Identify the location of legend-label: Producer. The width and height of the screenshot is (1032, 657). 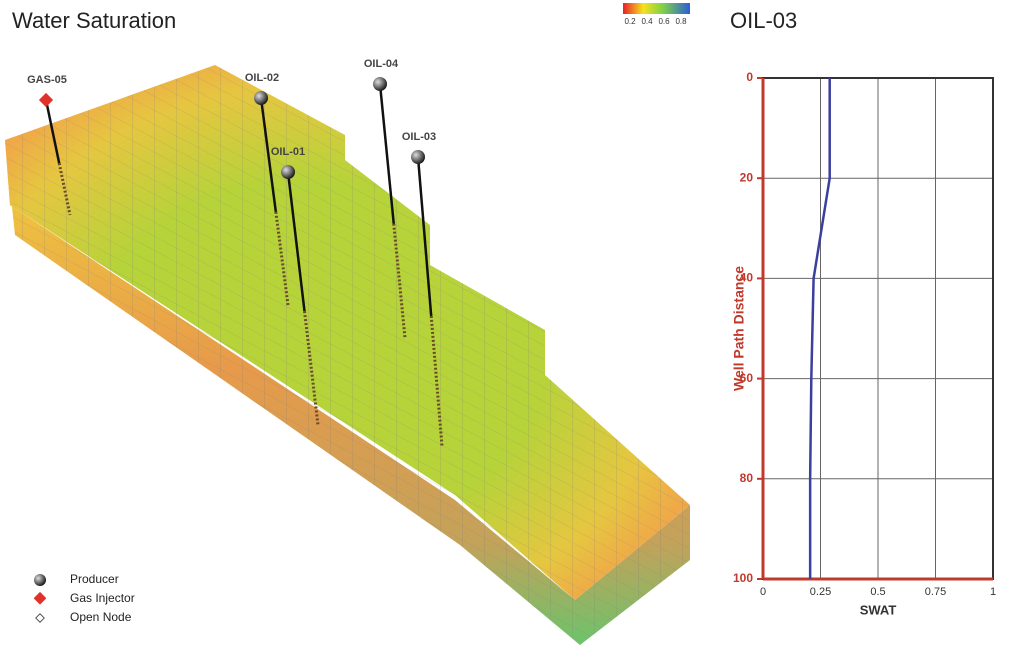
(94, 579).